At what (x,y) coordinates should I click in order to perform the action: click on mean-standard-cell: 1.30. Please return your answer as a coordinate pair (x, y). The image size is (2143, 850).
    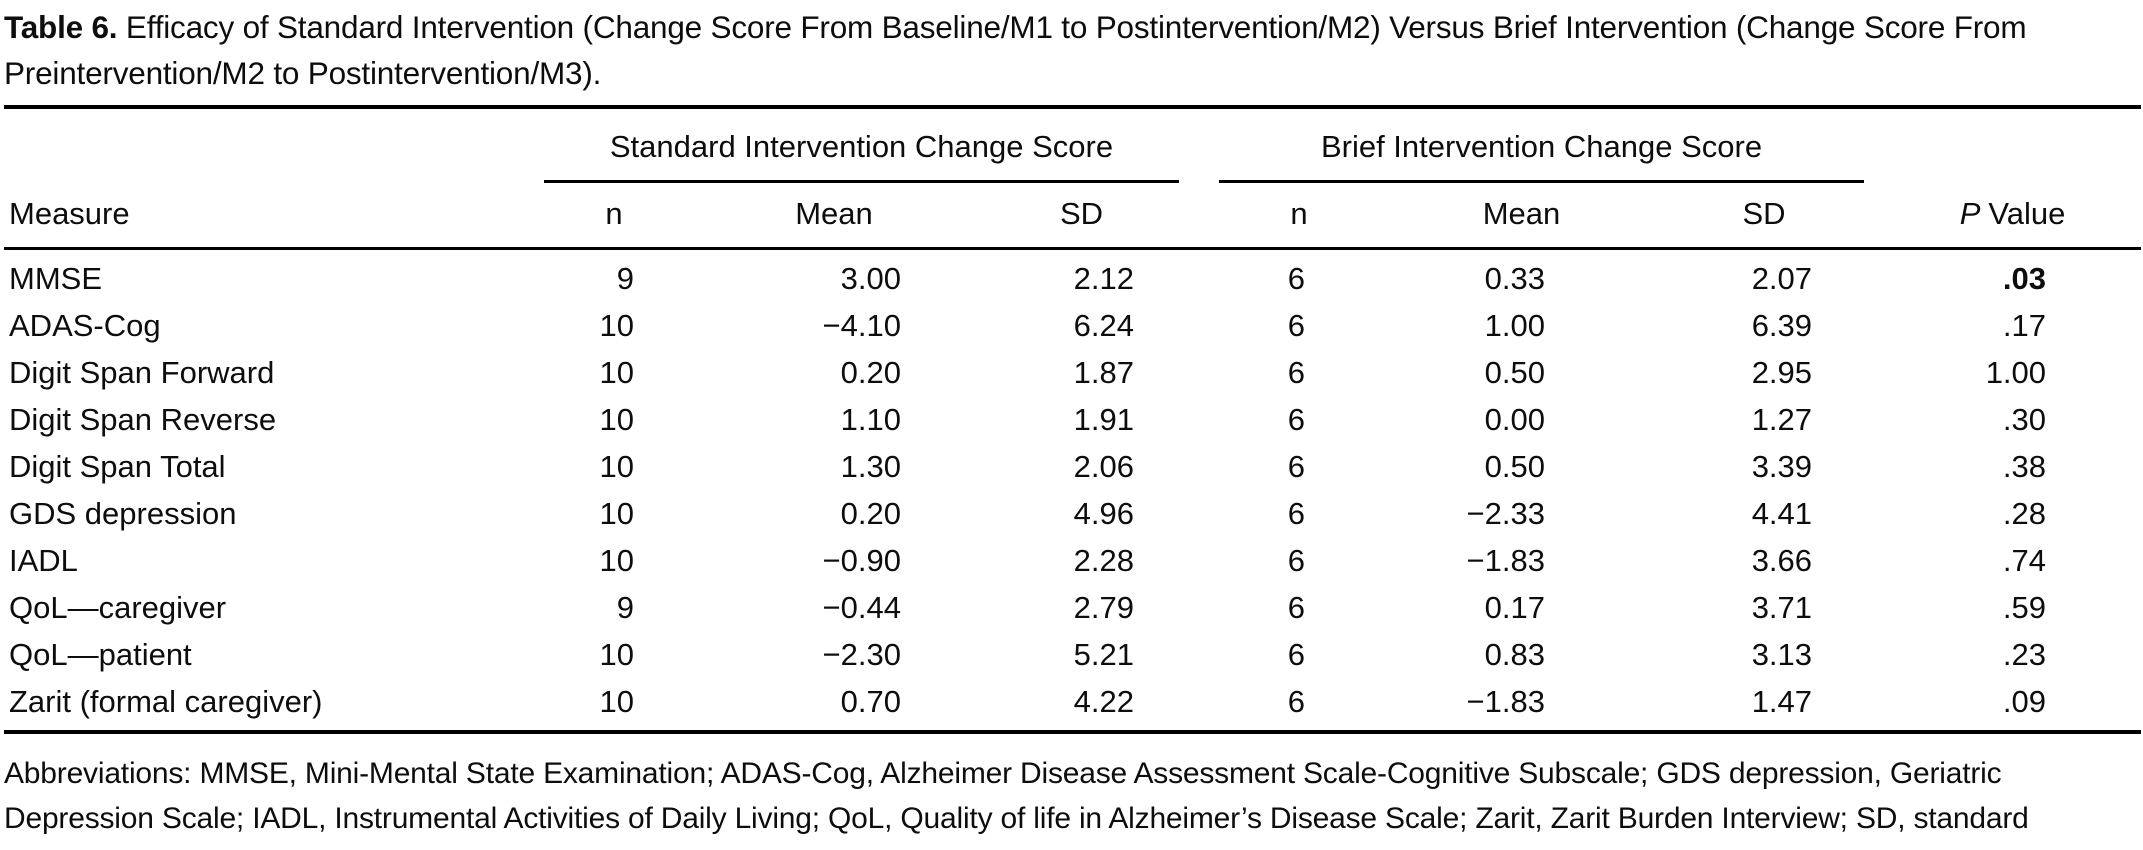
    Looking at the image, I should click on (870, 466).